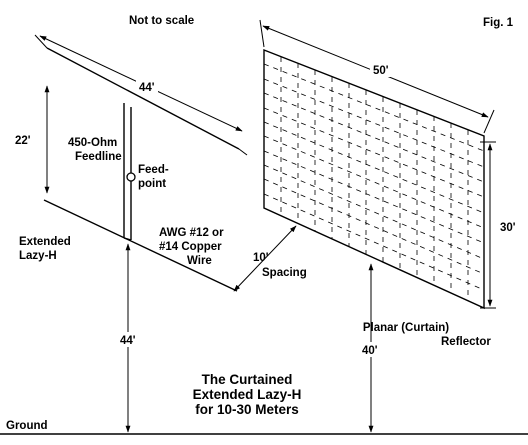 This screenshot has width=528, height=445. I want to click on feedline, so click(127, 172).